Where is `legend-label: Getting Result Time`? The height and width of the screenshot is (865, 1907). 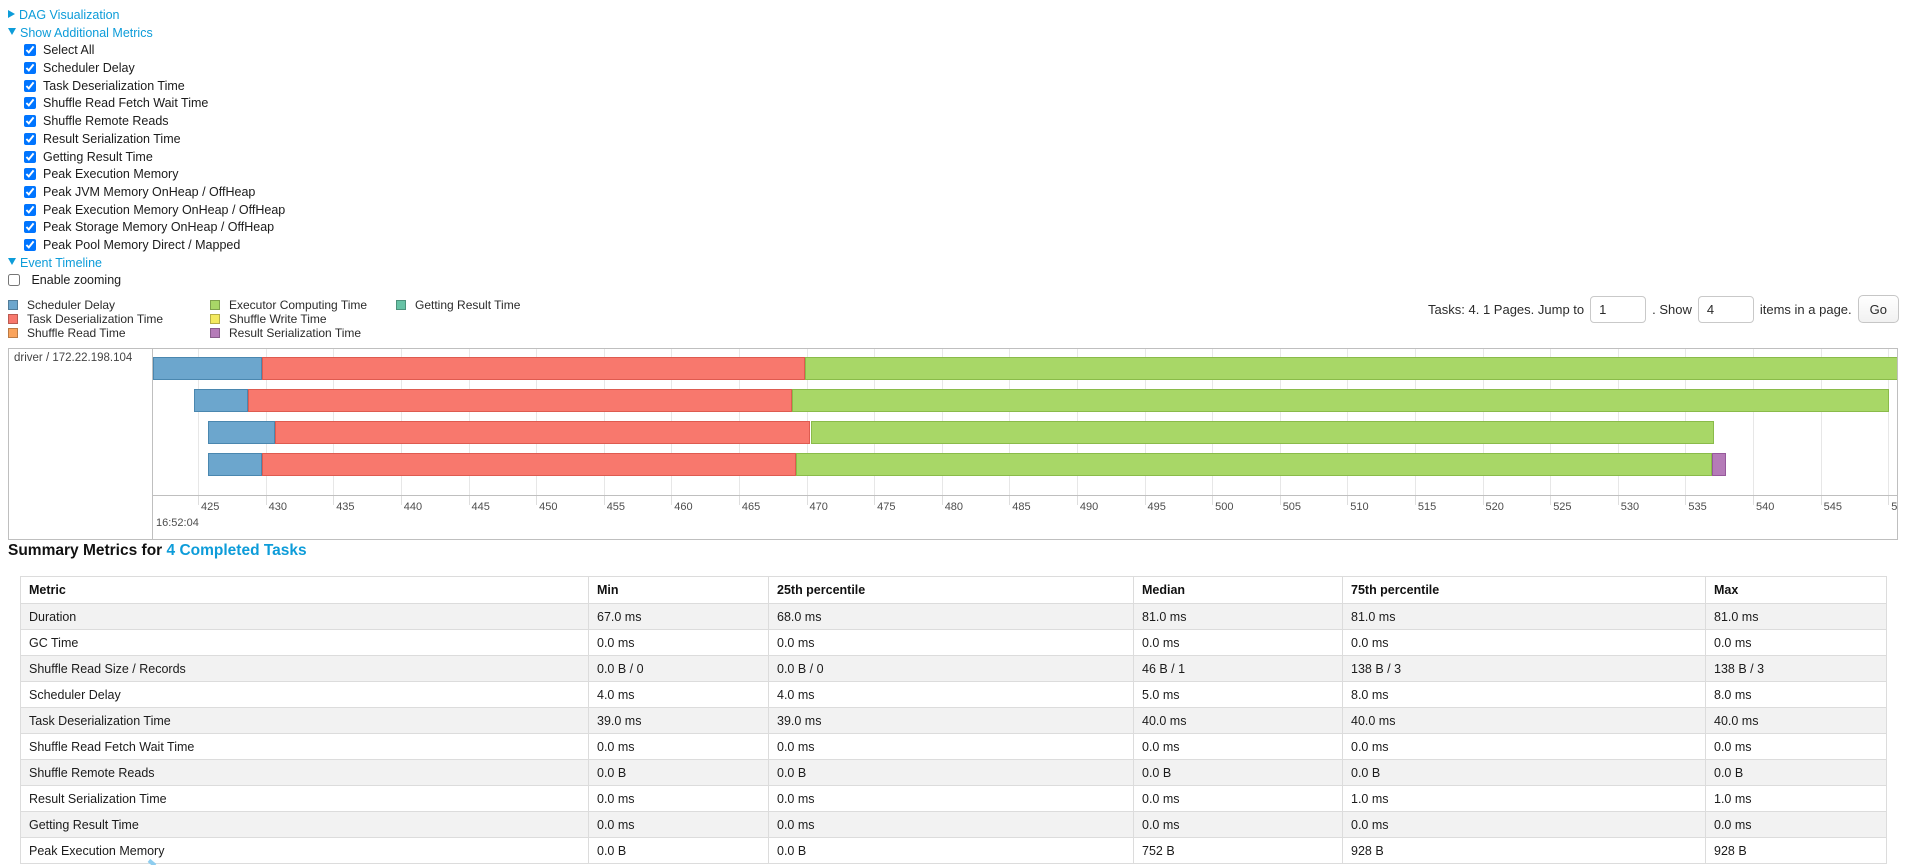
legend-label: Getting Result Time is located at coordinates (468, 305).